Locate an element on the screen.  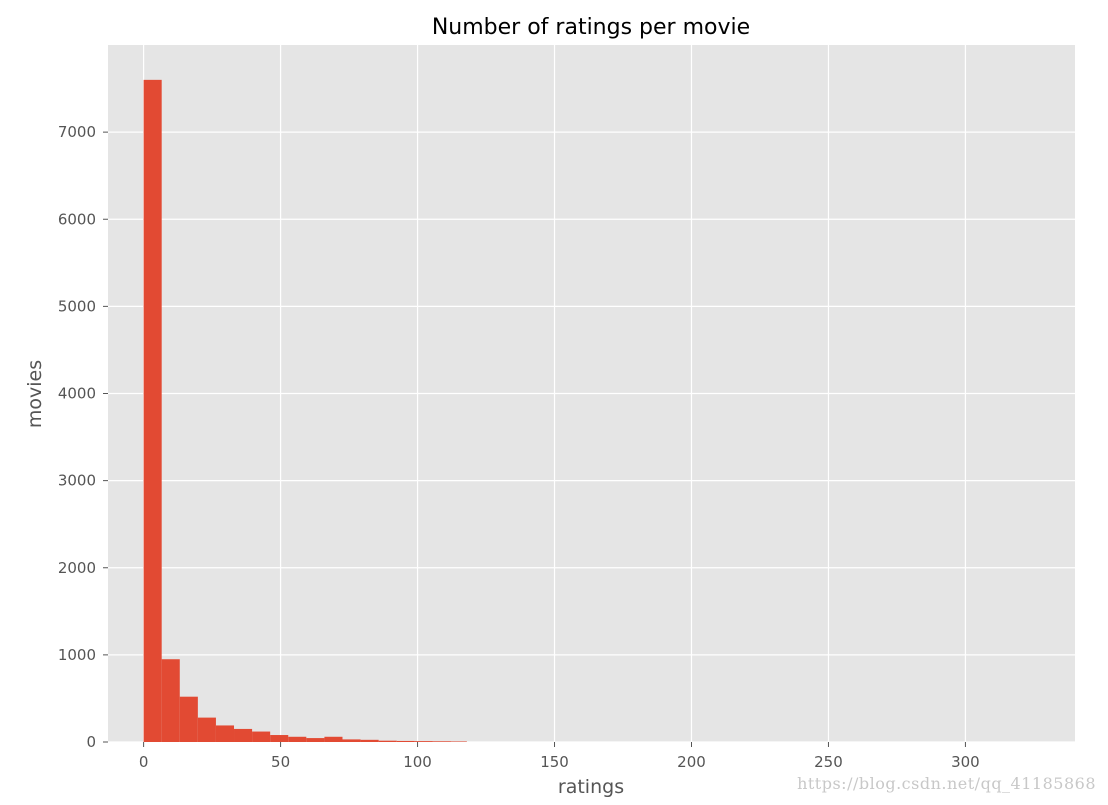
y-axis-label: movies is located at coordinates (35, 394).